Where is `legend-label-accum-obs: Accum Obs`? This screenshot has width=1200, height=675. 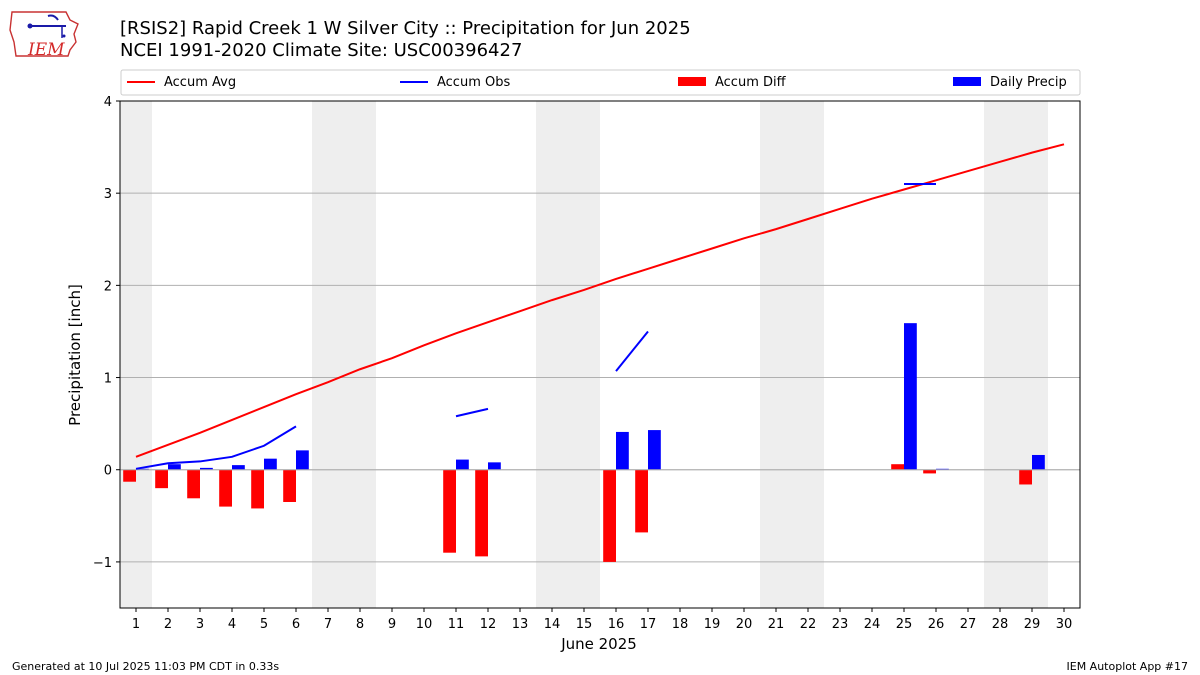 legend-label-accum-obs: Accum Obs is located at coordinates (473, 82).